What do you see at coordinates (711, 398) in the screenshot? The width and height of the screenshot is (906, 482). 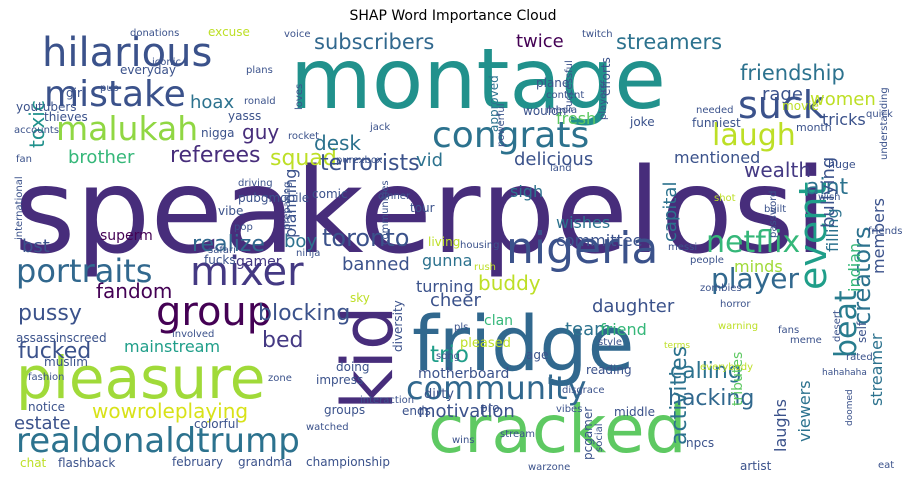 I see `word-hacking: hacking` at bounding box center [711, 398].